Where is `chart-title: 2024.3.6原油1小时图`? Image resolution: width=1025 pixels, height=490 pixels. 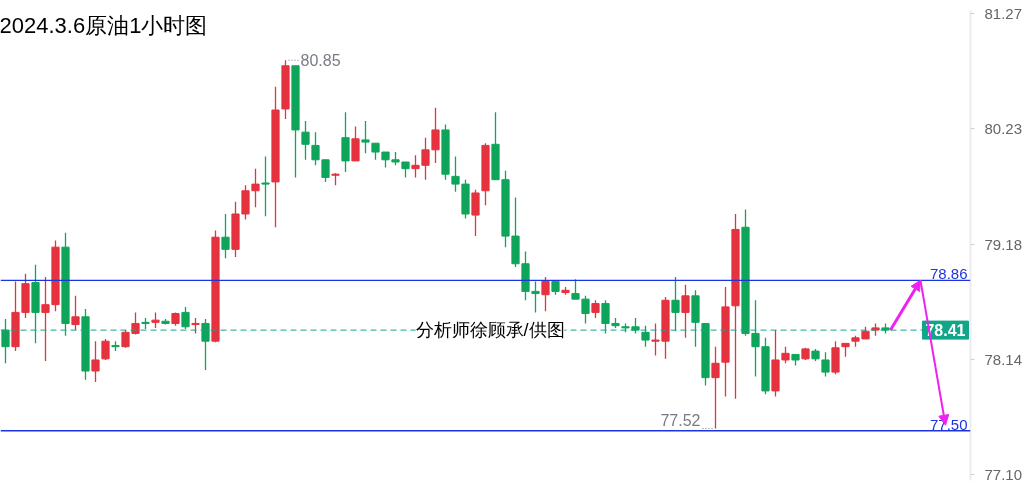 chart-title: 2024.3.6原油1小时图 is located at coordinates (104, 25).